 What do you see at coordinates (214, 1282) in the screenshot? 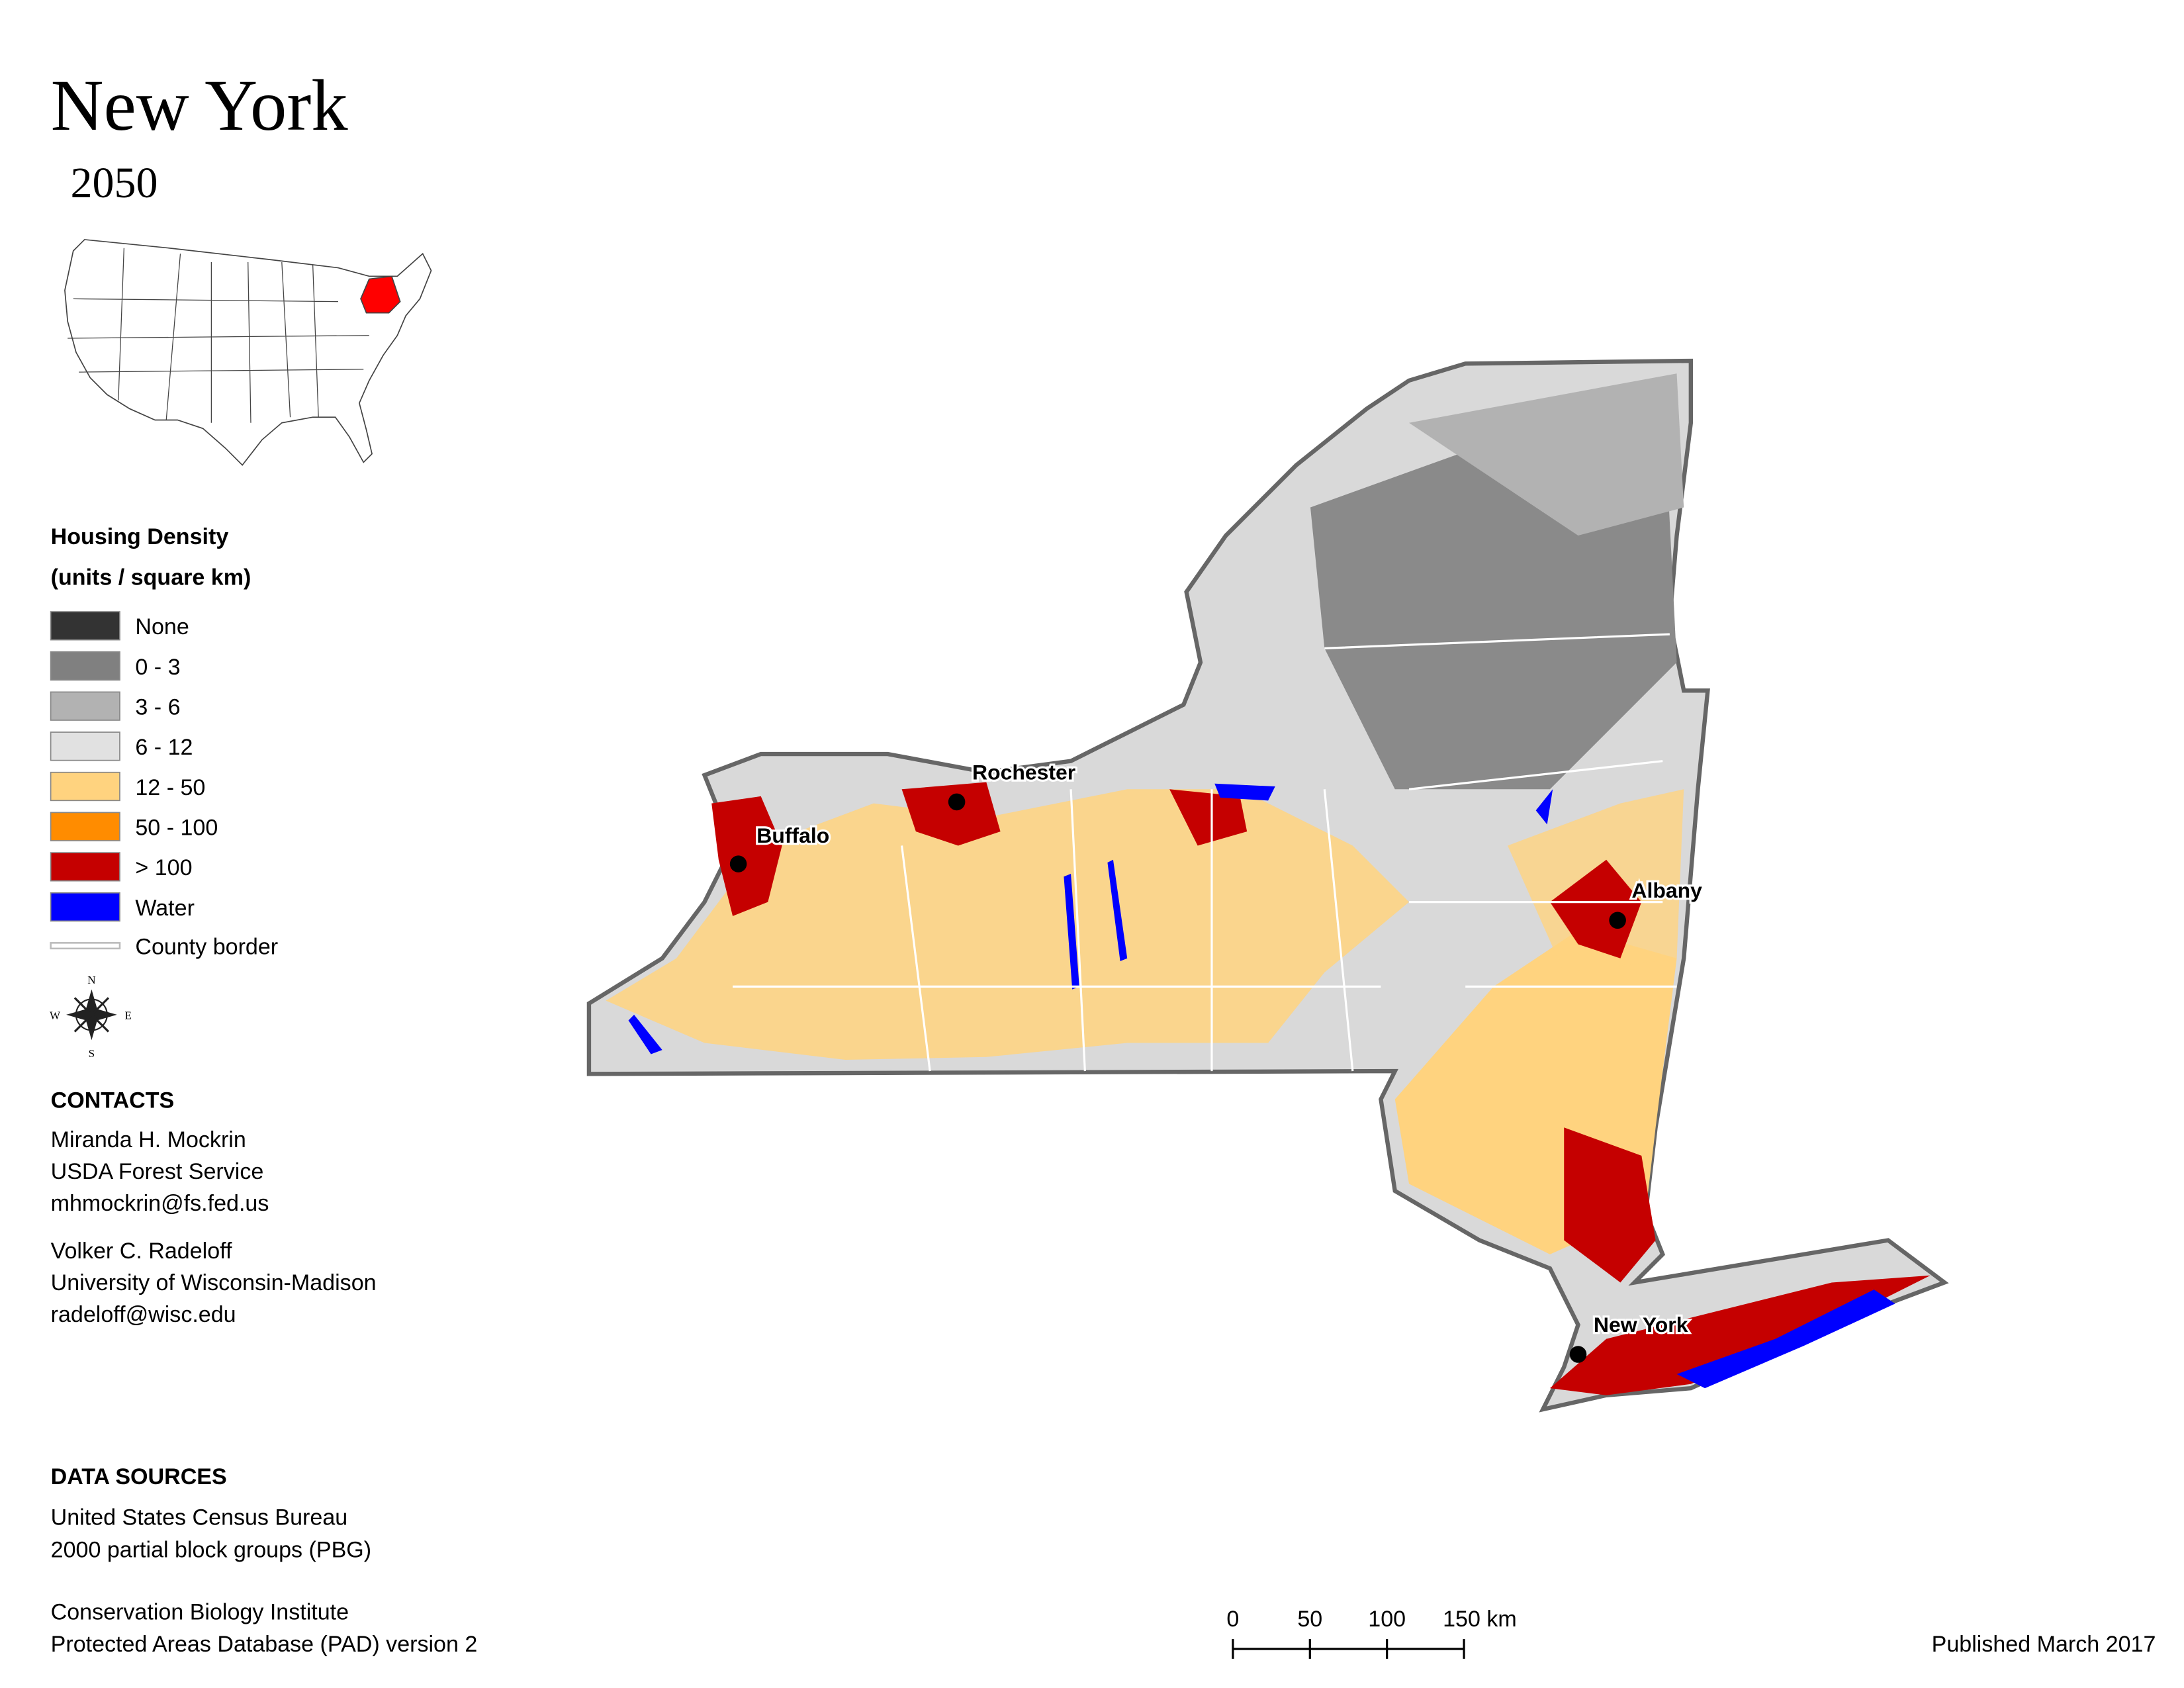
I see `contact-line: University of Wisconsin-Madison` at bounding box center [214, 1282].